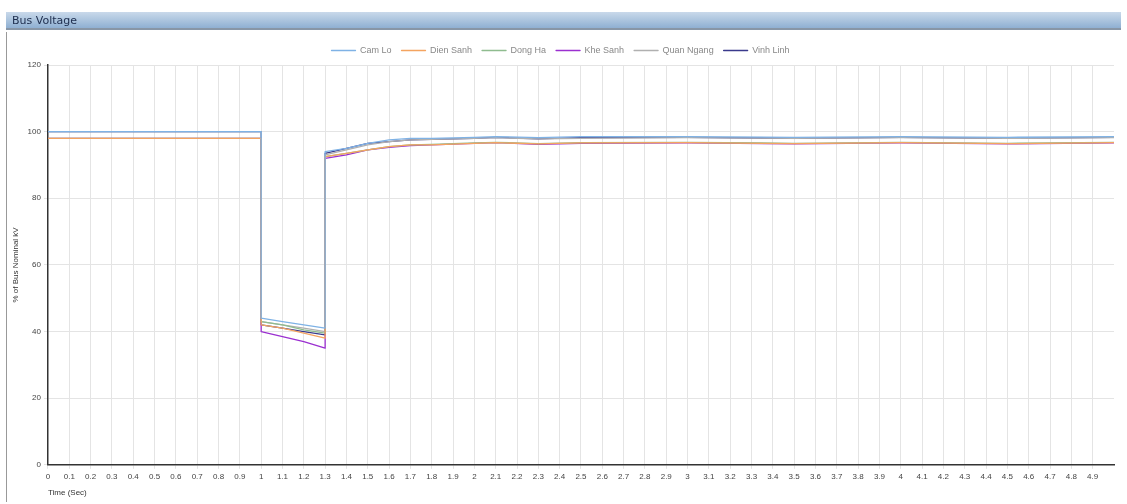 Image resolution: width=1127 pixels, height=504 pixels. I want to click on x-tick-label: 4.4, so click(986, 476).